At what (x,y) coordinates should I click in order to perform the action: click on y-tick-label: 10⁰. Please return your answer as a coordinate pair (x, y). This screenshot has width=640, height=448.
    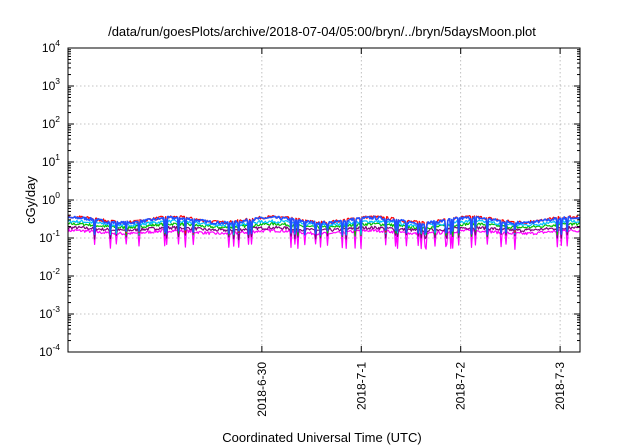
    Looking at the image, I should click on (51, 198).